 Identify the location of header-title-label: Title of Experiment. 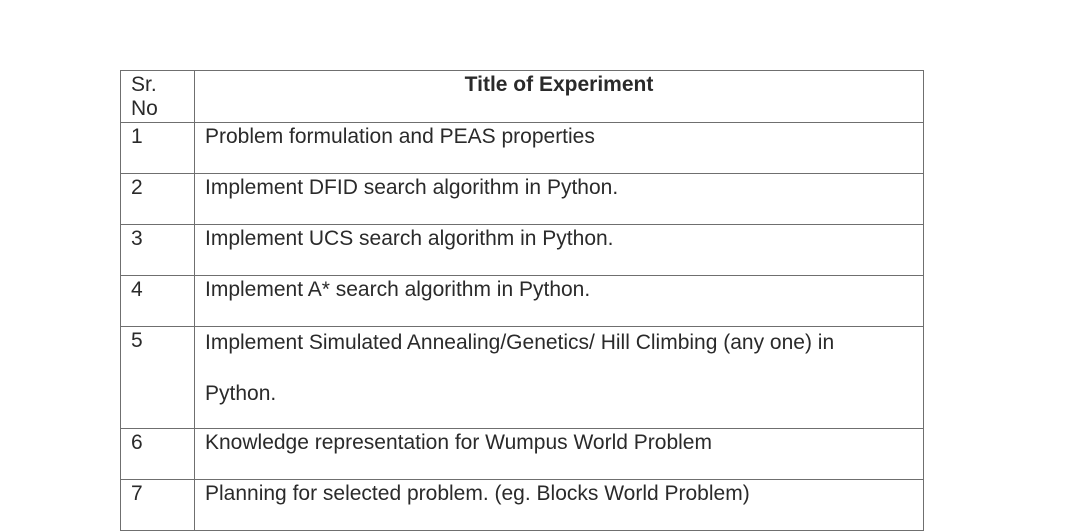
(559, 84).